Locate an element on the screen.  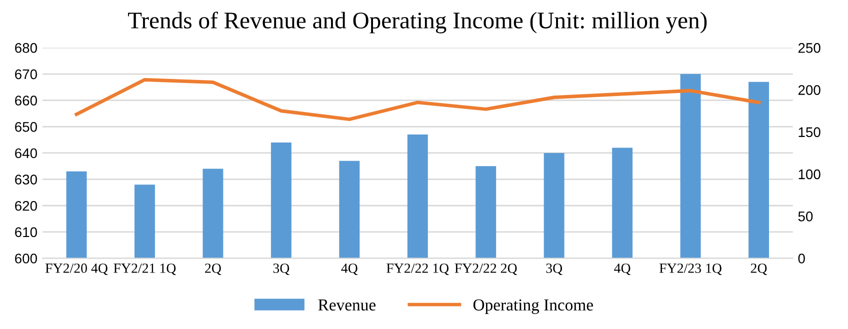
y-tick-label: 620 is located at coordinates (26, 205).